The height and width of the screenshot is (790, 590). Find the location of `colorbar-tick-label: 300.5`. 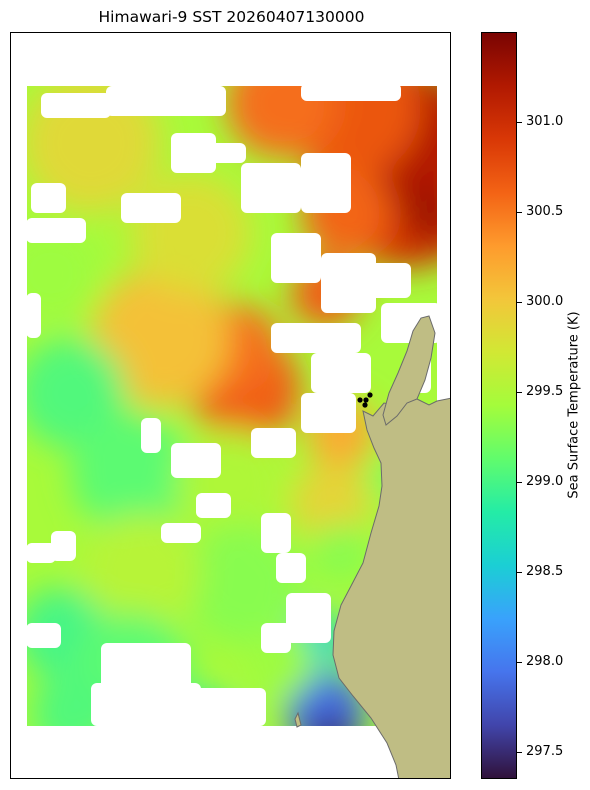

colorbar-tick-label: 300.5 is located at coordinates (545, 211).